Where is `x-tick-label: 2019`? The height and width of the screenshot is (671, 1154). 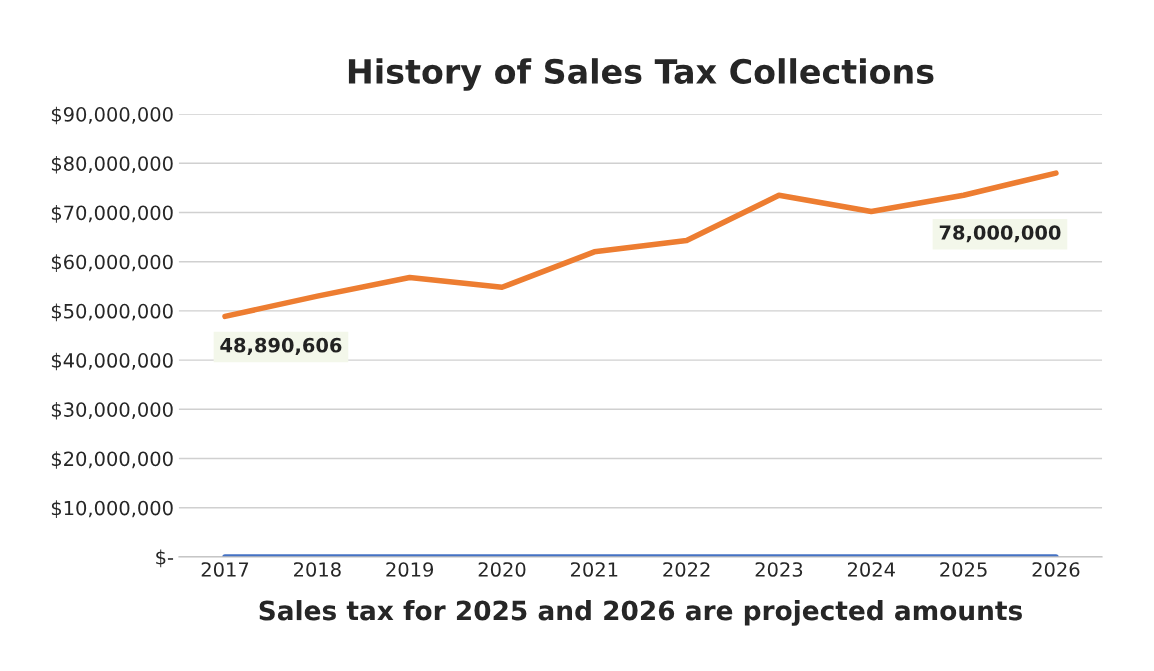 x-tick-label: 2019 is located at coordinates (410, 569).